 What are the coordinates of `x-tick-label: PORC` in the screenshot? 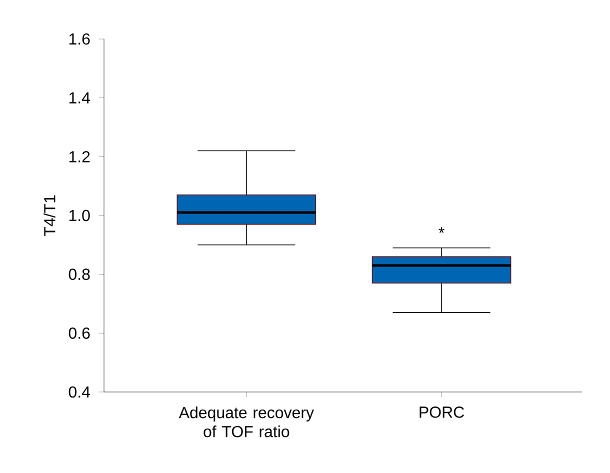 It's located at (442, 412).